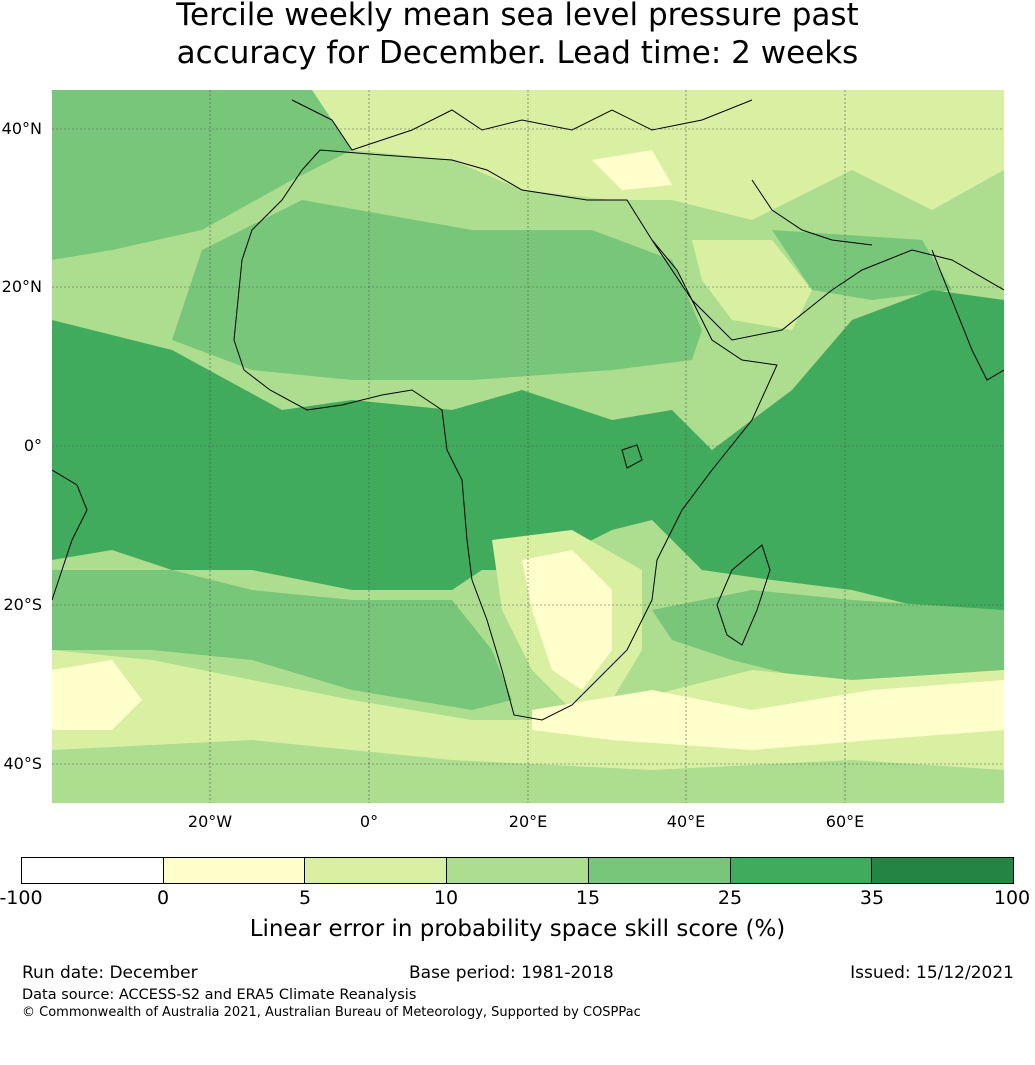 The height and width of the screenshot is (1065, 1035). What do you see at coordinates (812, 212) in the screenshot?
I see `coastline-arabia-gulf` at bounding box center [812, 212].